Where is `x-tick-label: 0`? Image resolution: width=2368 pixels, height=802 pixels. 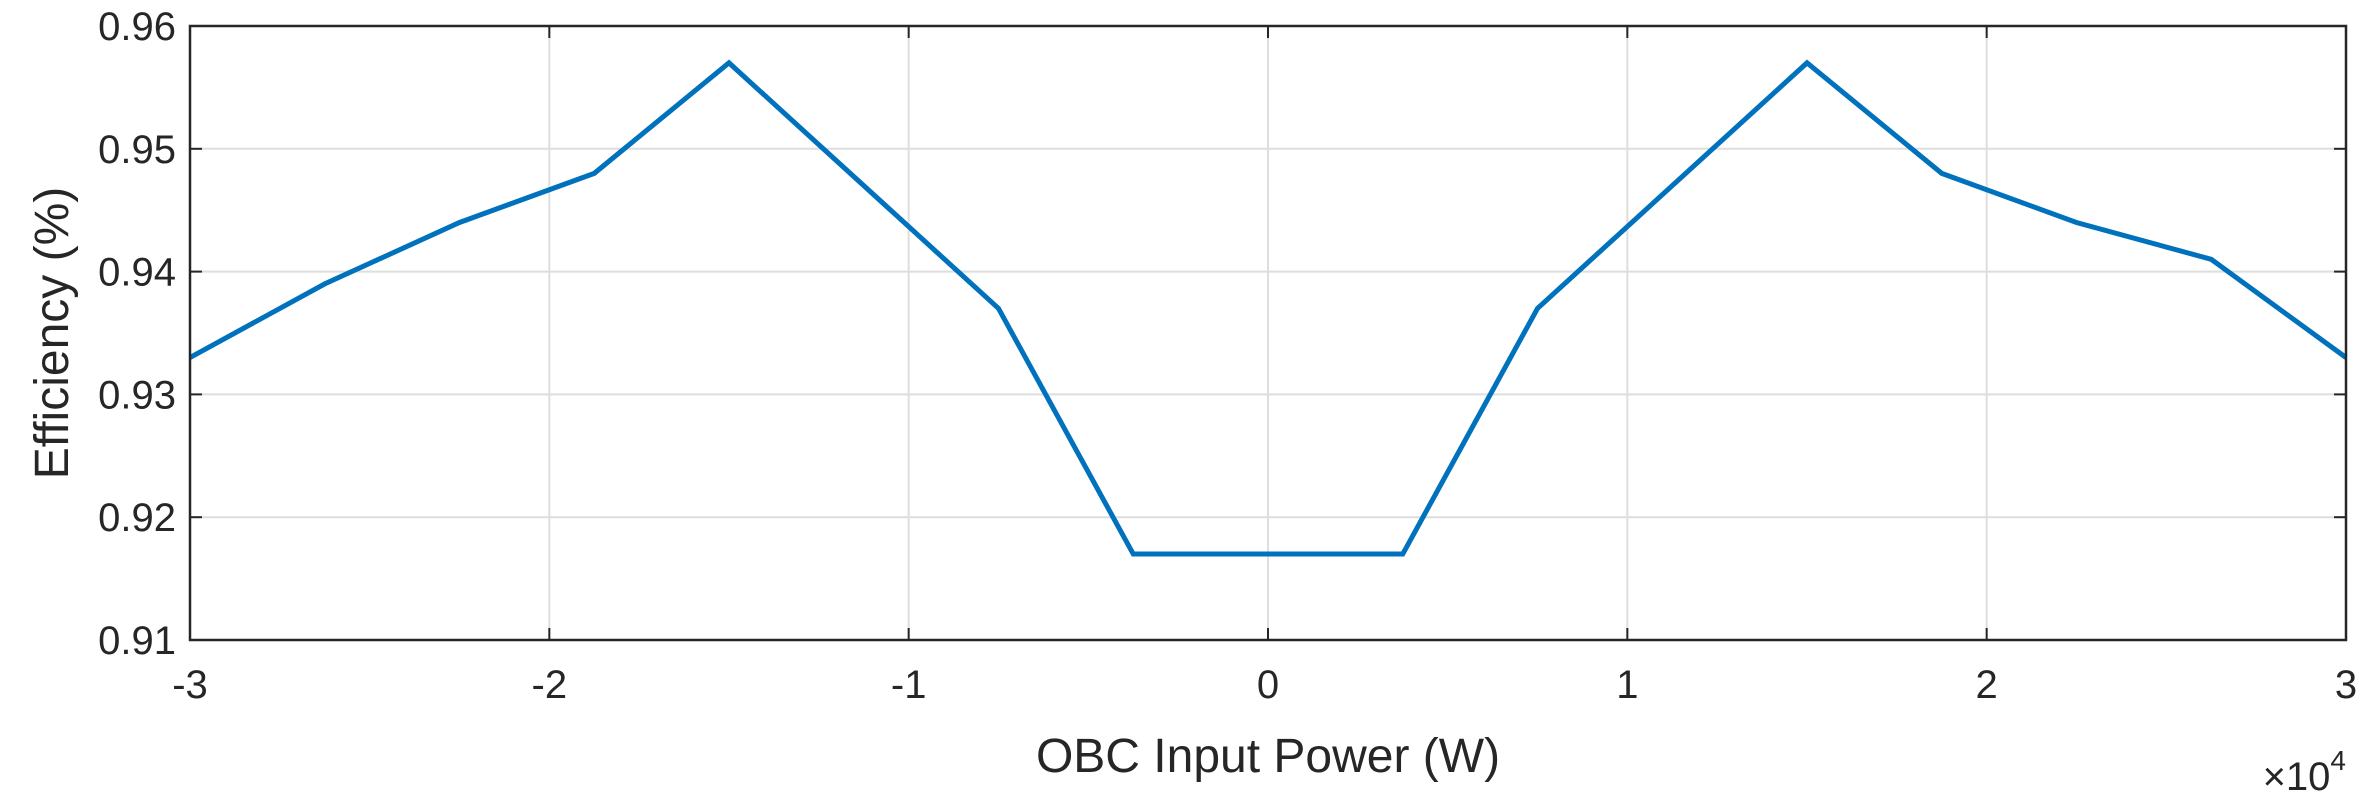
x-tick-label: 0 is located at coordinates (1268, 685).